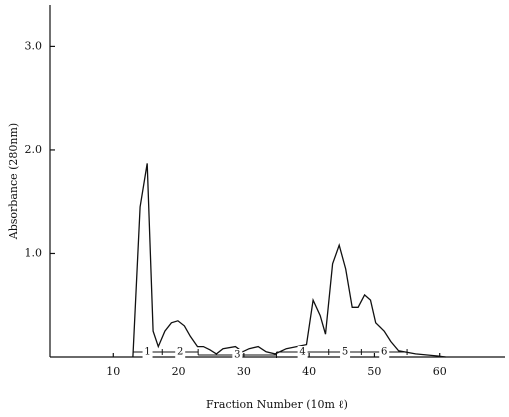 The image size is (509, 417). What do you see at coordinates (34, 252) in the screenshot?
I see `y-tick-label: 1.0` at bounding box center [34, 252].